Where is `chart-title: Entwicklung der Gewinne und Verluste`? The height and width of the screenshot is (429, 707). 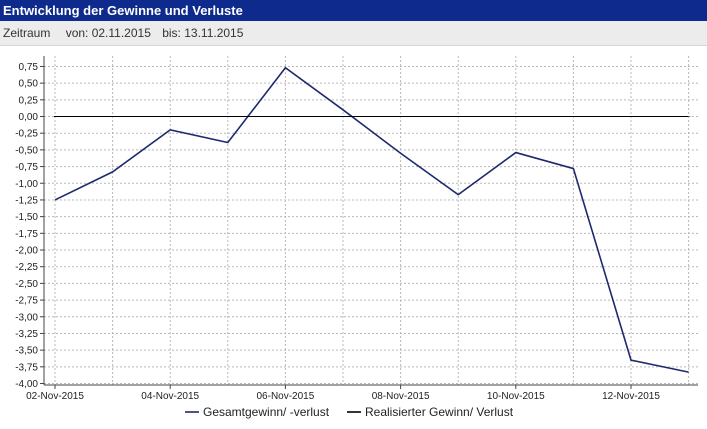
chart-title: Entwicklung der Gewinne und Verluste is located at coordinates (353, 10).